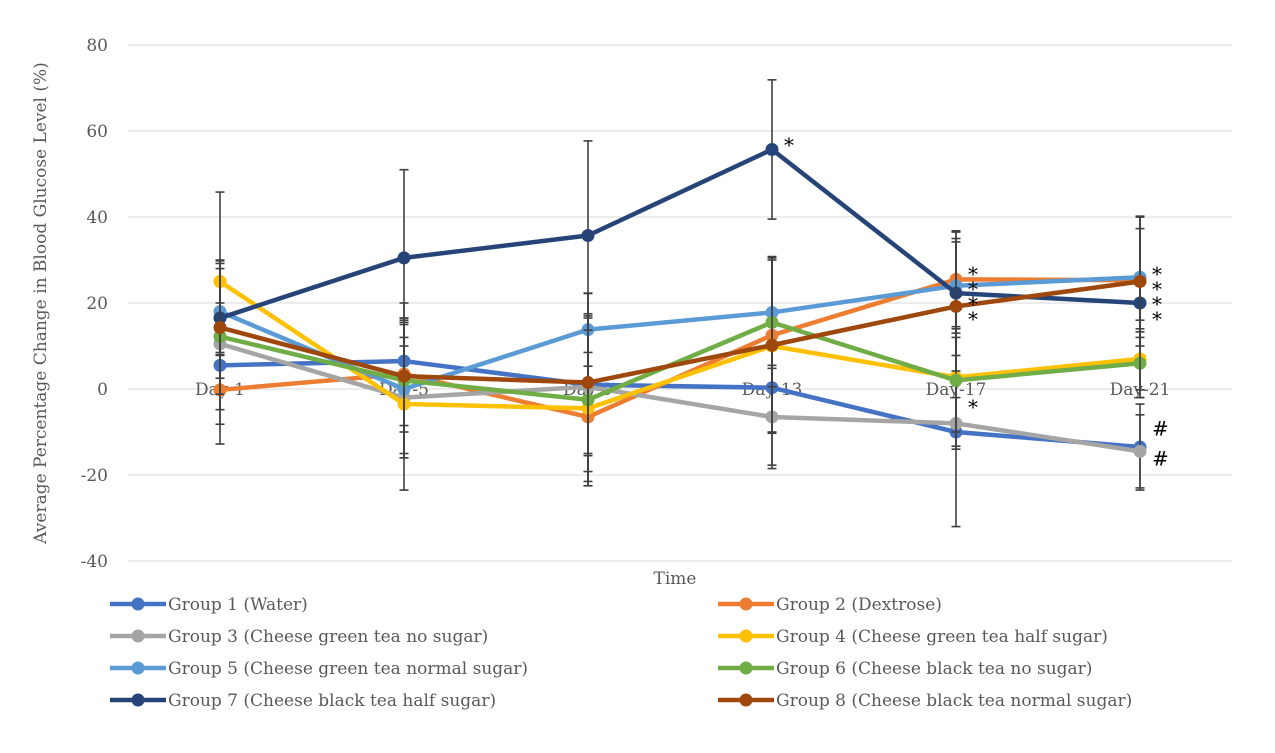  What do you see at coordinates (682, 390) in the screenshot?
I see `x-tick-labels: Day-1Day-5Day-9Day-13Day-17Day-21` at bounding box center [682, 390].